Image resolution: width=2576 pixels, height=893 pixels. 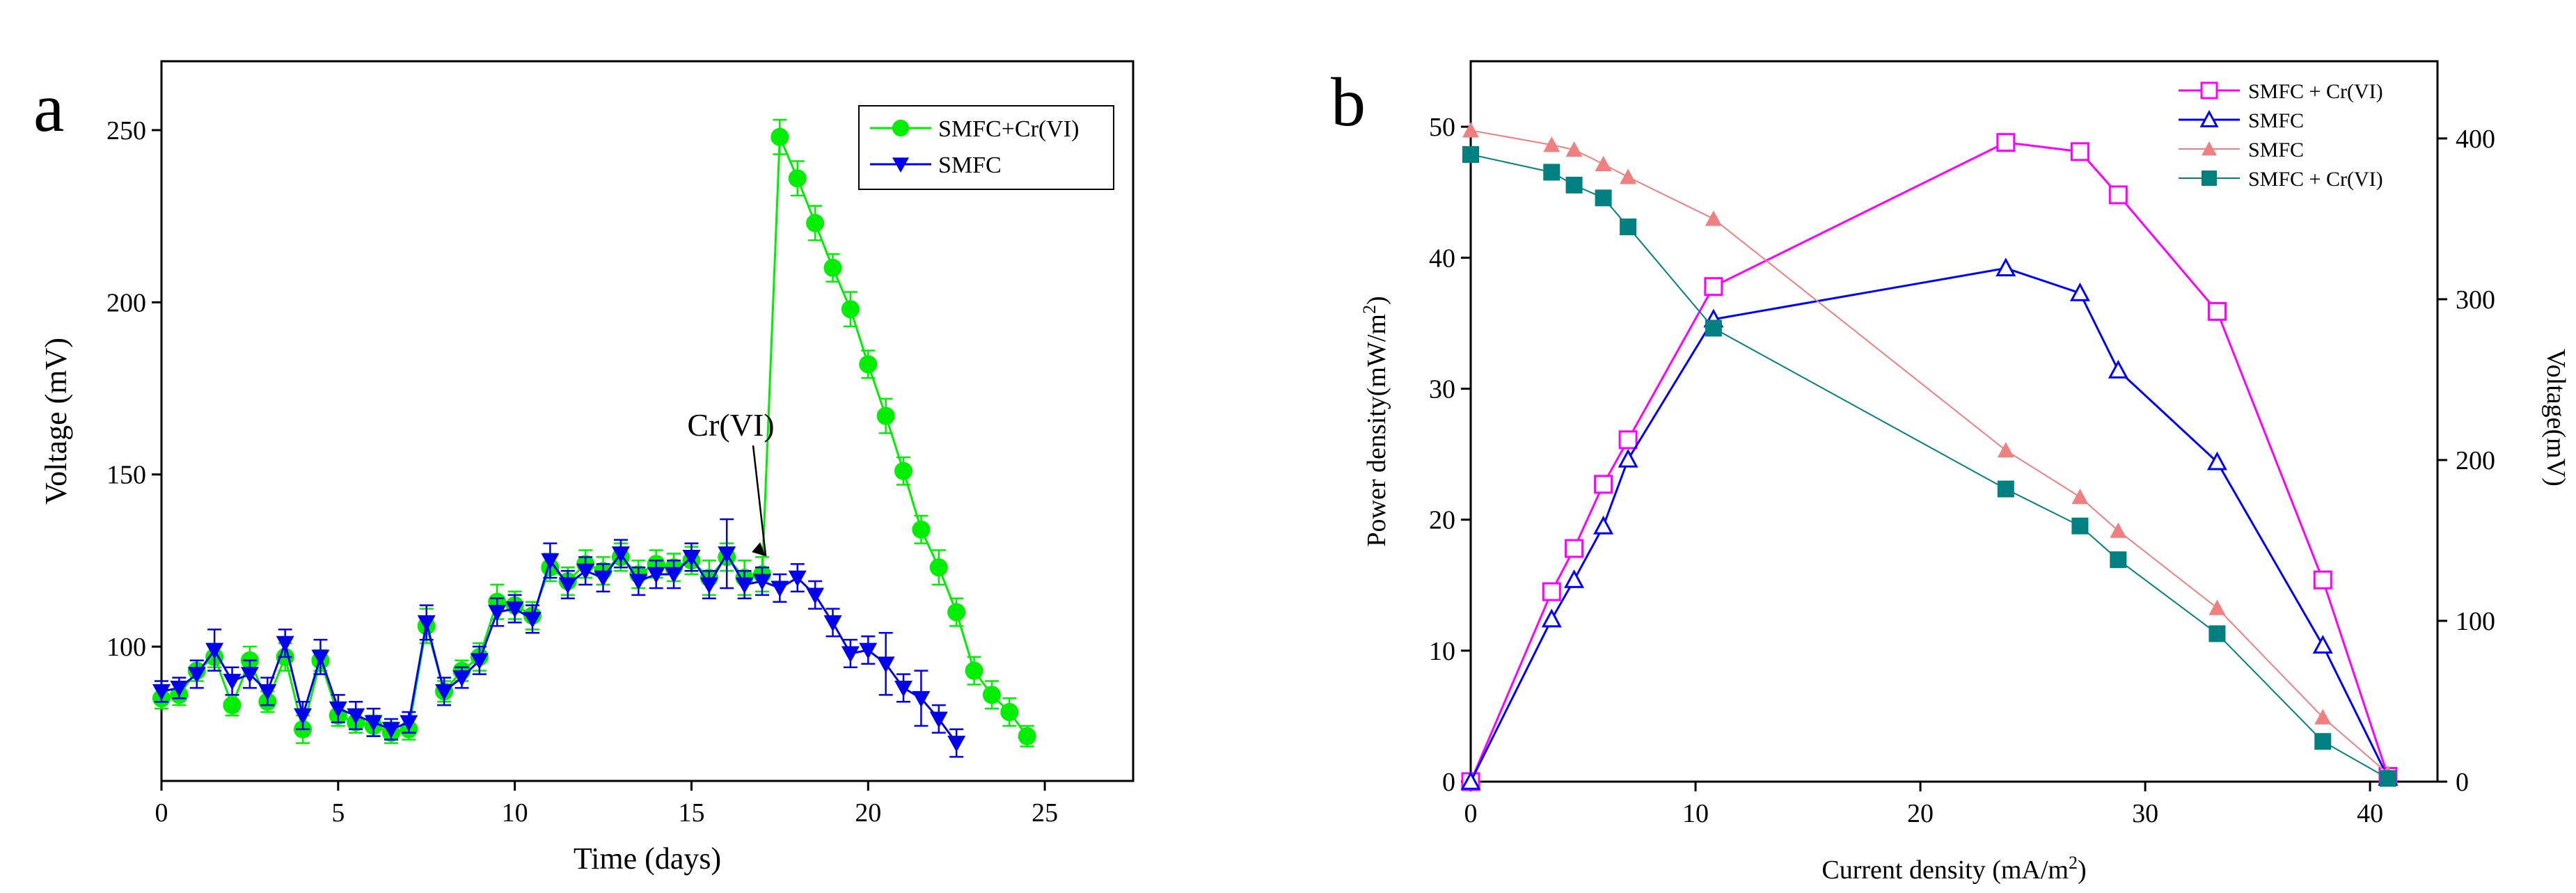 What do you see at coordinates (691, 813) in the screenshot?
I see `x-tick-label: 15` at bounding box center [691, 813].